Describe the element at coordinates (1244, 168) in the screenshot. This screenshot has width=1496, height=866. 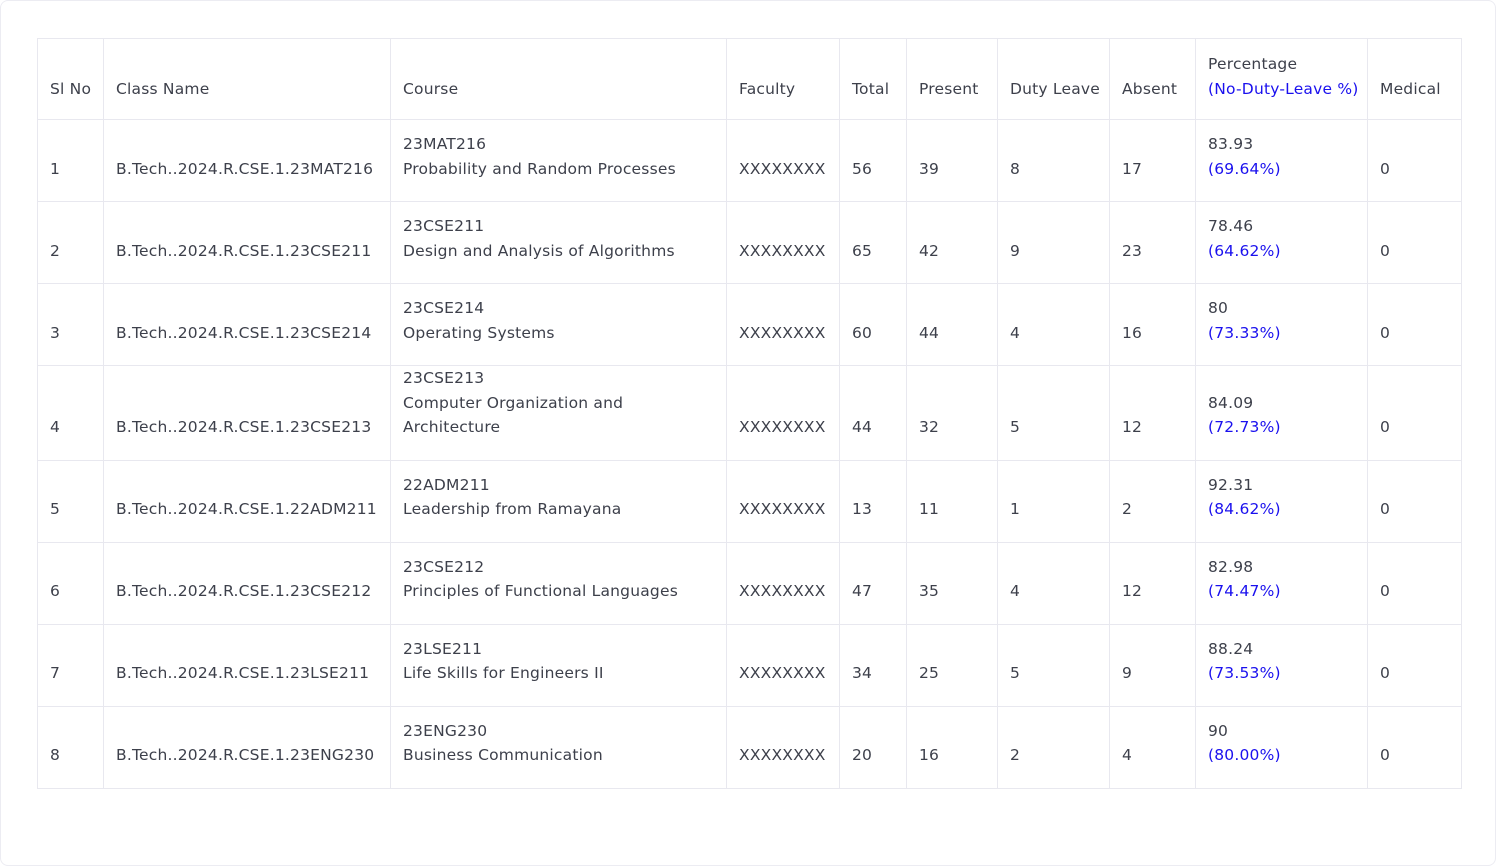
I see `percentage-no-duty-leave: (69.64%)` at that location.